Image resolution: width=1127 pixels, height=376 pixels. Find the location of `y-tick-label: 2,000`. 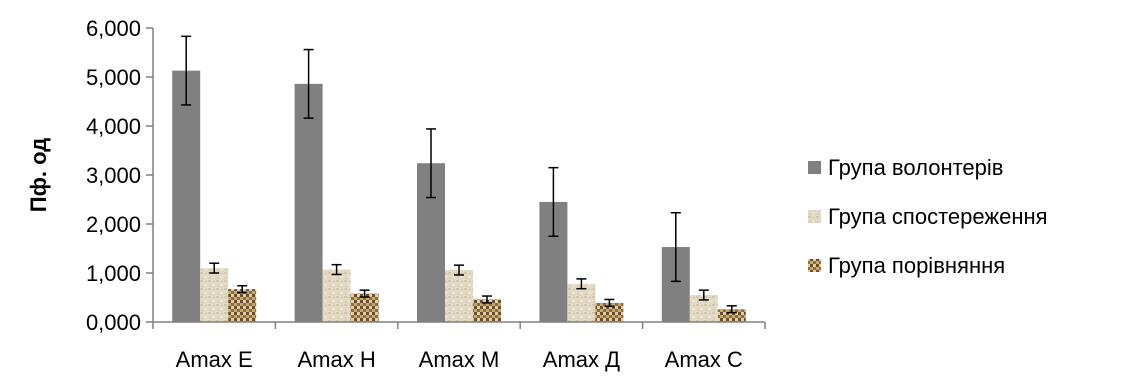

y-tick-label: 2,000 is located at coordinates (113, 224).